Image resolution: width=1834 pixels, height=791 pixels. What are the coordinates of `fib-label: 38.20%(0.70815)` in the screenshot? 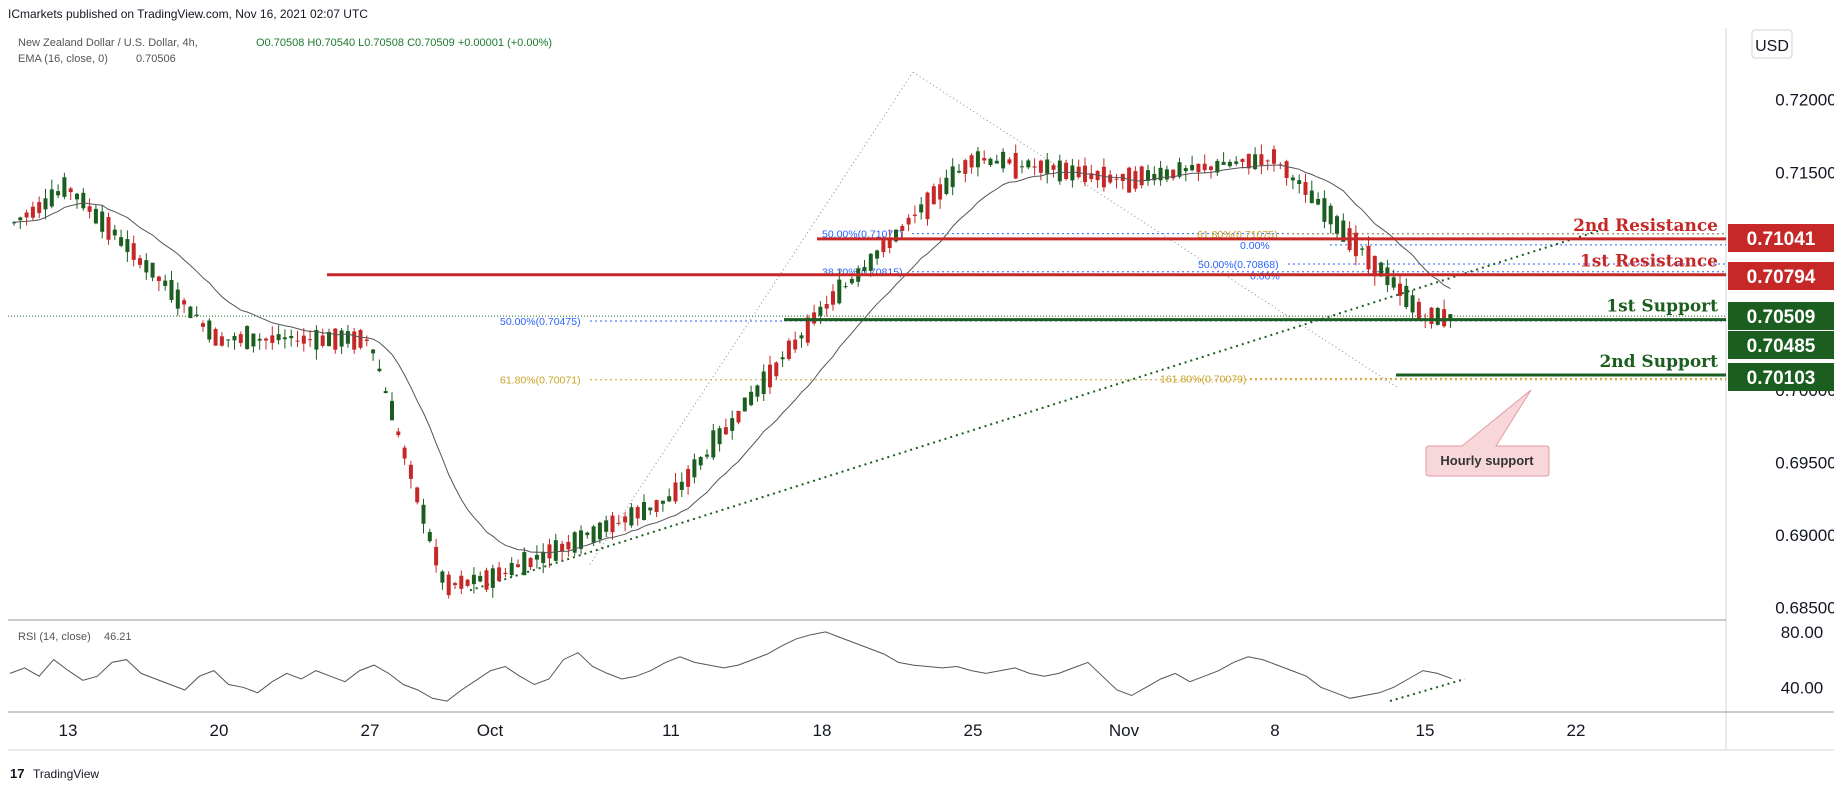 It's located at (862, 273).